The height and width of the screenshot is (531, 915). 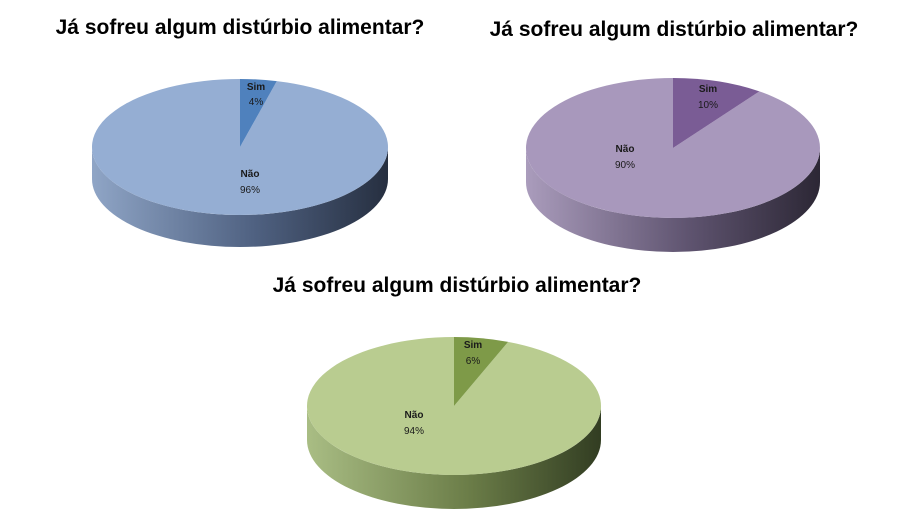 What do you see at coordinates (240, 27) in the screenshot?
I see `chart-1-title: Já sofreu algum distúrbio alimentar?` at bounding box center [240, 27].